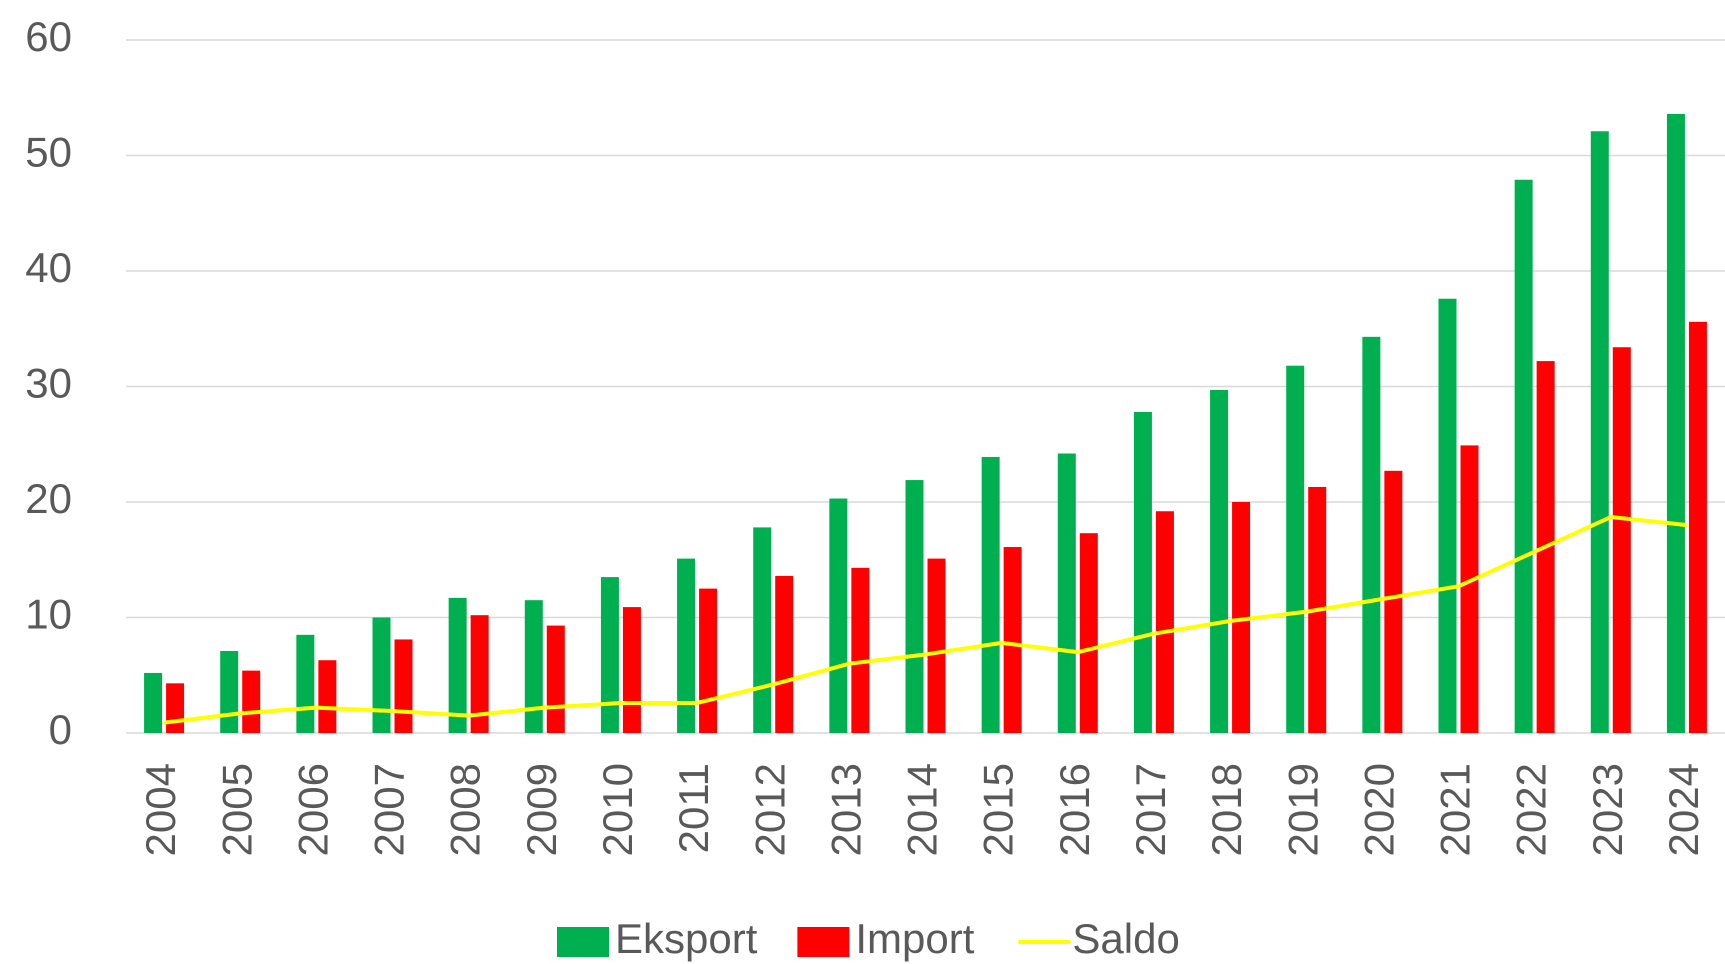 The image size is (1725, 964). I want to click on x-tick-label: 2006, so click(312, 809).